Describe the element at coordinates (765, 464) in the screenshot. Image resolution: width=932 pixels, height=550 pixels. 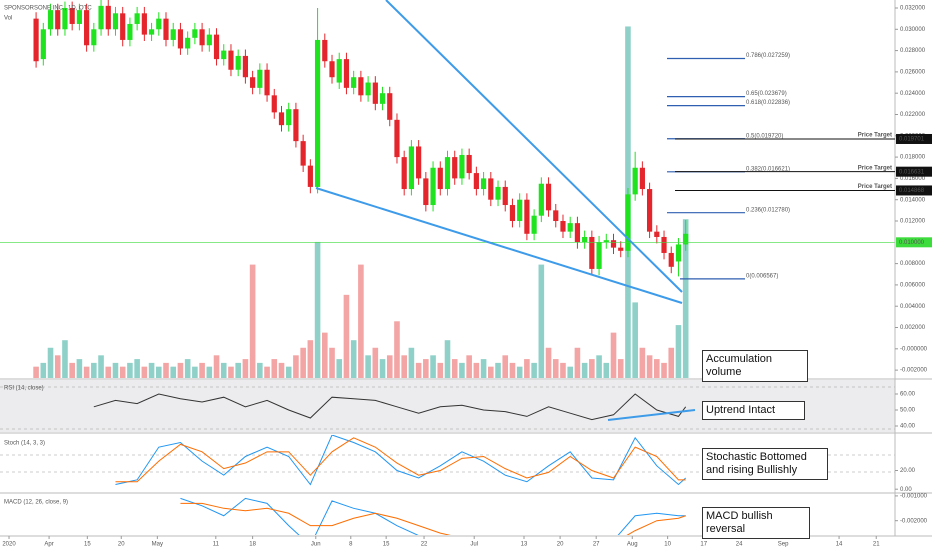
I see `annotation-box: Stochastic Bottomed and rising Bullishly` at that location.